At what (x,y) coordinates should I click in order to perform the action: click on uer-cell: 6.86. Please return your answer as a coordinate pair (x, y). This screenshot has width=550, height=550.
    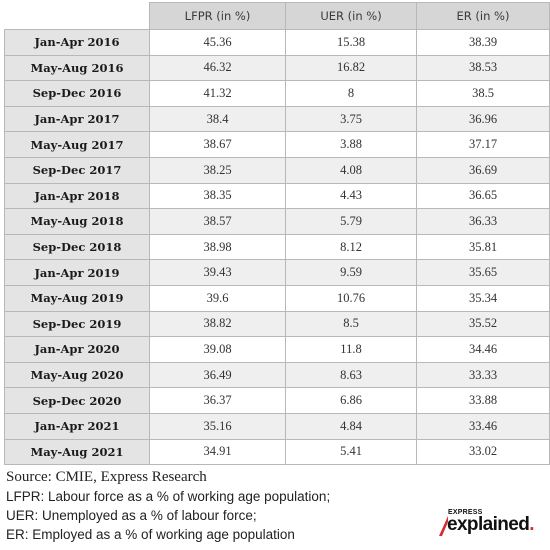
    Looking at the image, I should click on (351, 400).